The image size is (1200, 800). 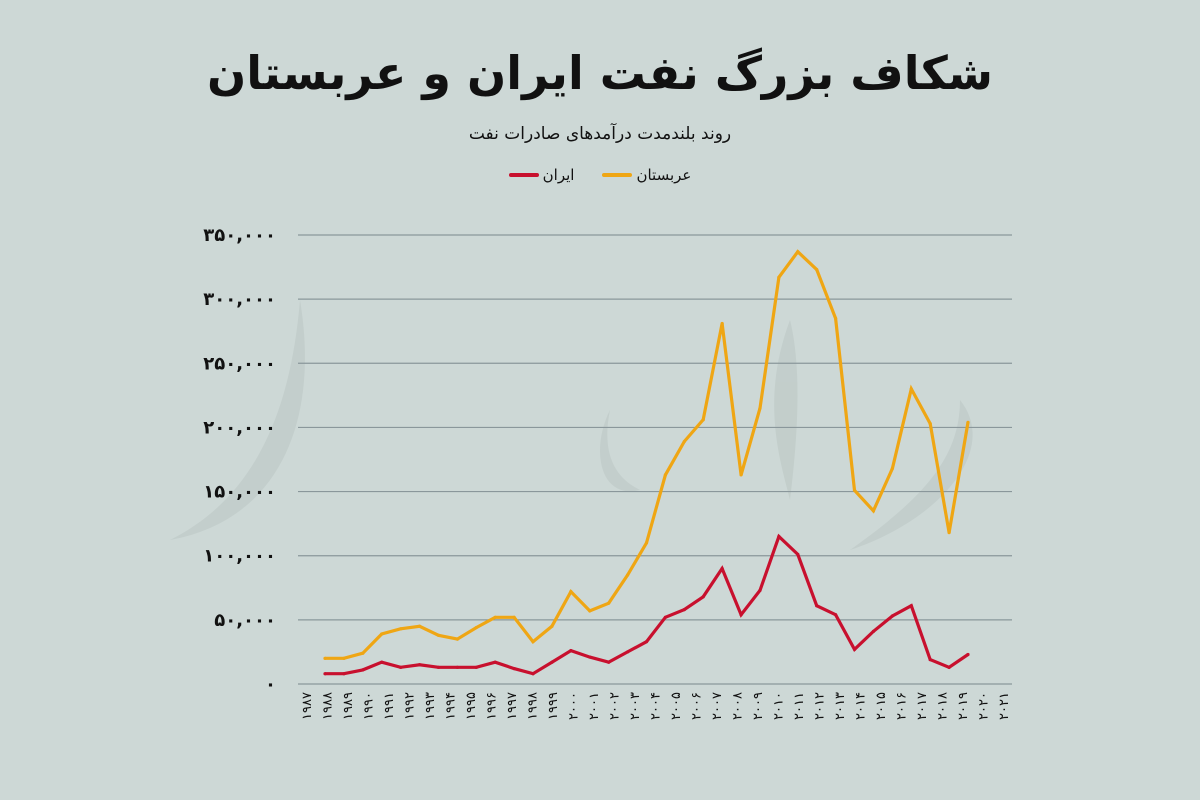 What do you see at coordinates (553, 706) in the screenshot?
I see `x-tick-label: ۱۹۹۹` at bounding box center [553, 706].